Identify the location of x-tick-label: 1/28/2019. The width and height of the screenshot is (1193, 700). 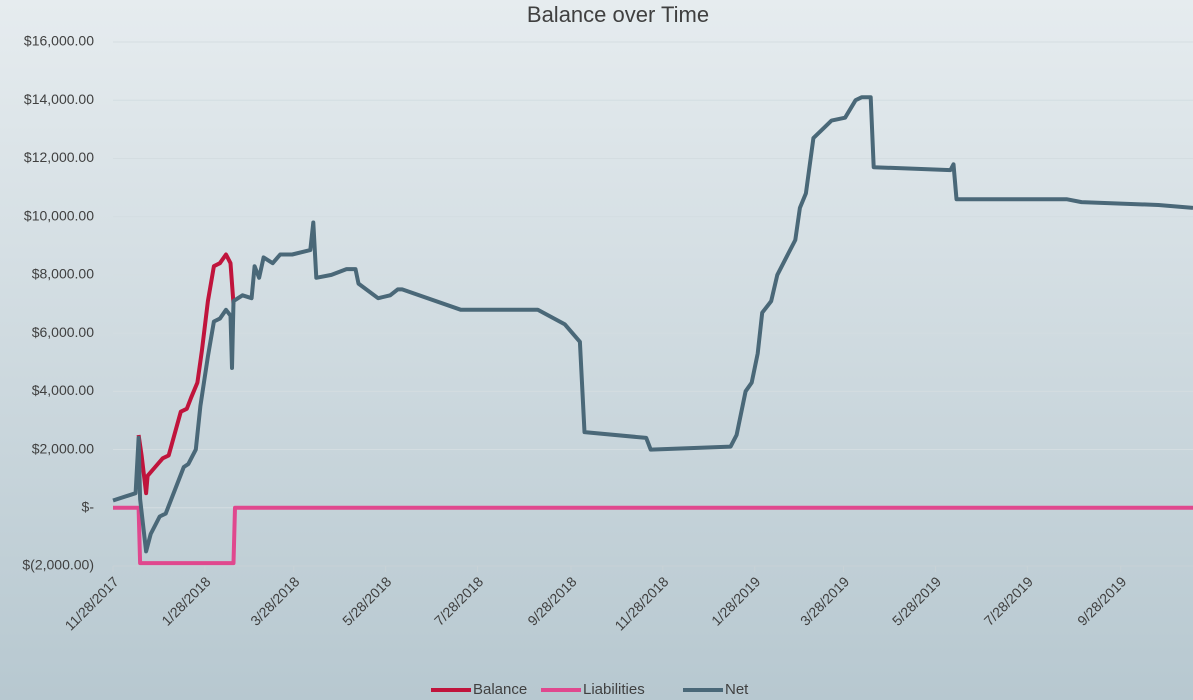
(736, 601).